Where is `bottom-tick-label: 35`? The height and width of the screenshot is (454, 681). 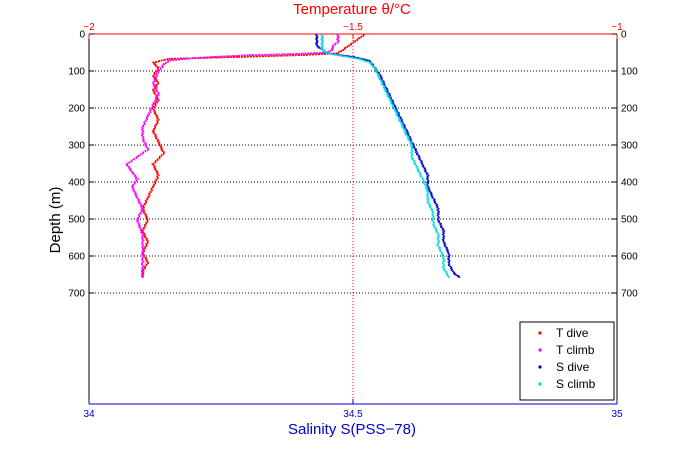 bottom-tick-label: 35 is located at coordinates (617, 414).